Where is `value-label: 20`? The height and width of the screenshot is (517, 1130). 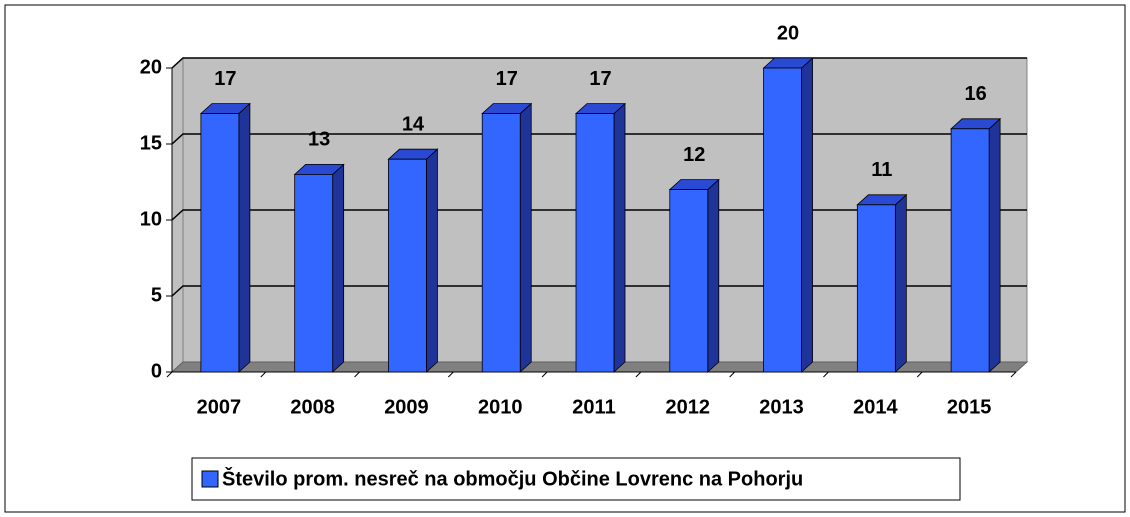
value-label: 20 is located at coordinates (788, 33).